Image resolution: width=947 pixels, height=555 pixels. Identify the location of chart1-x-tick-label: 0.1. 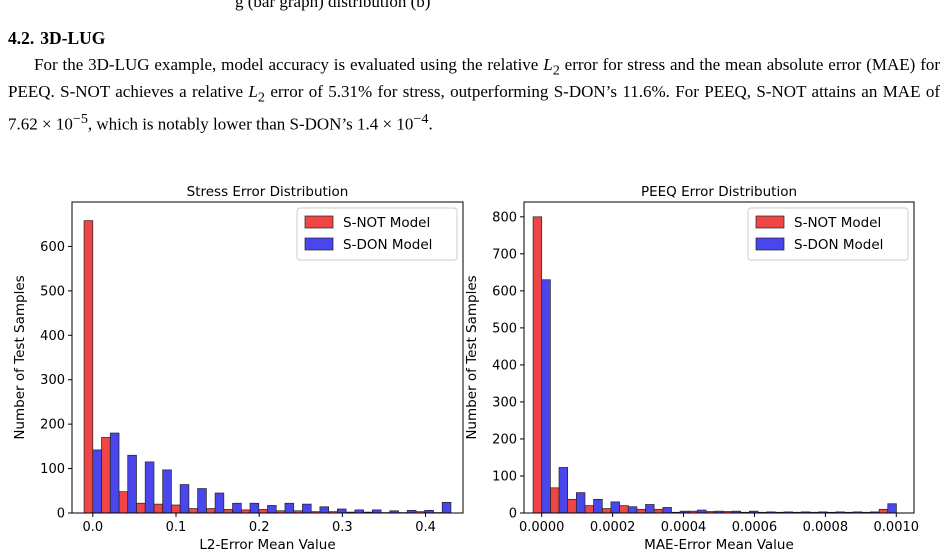
(176, 527).